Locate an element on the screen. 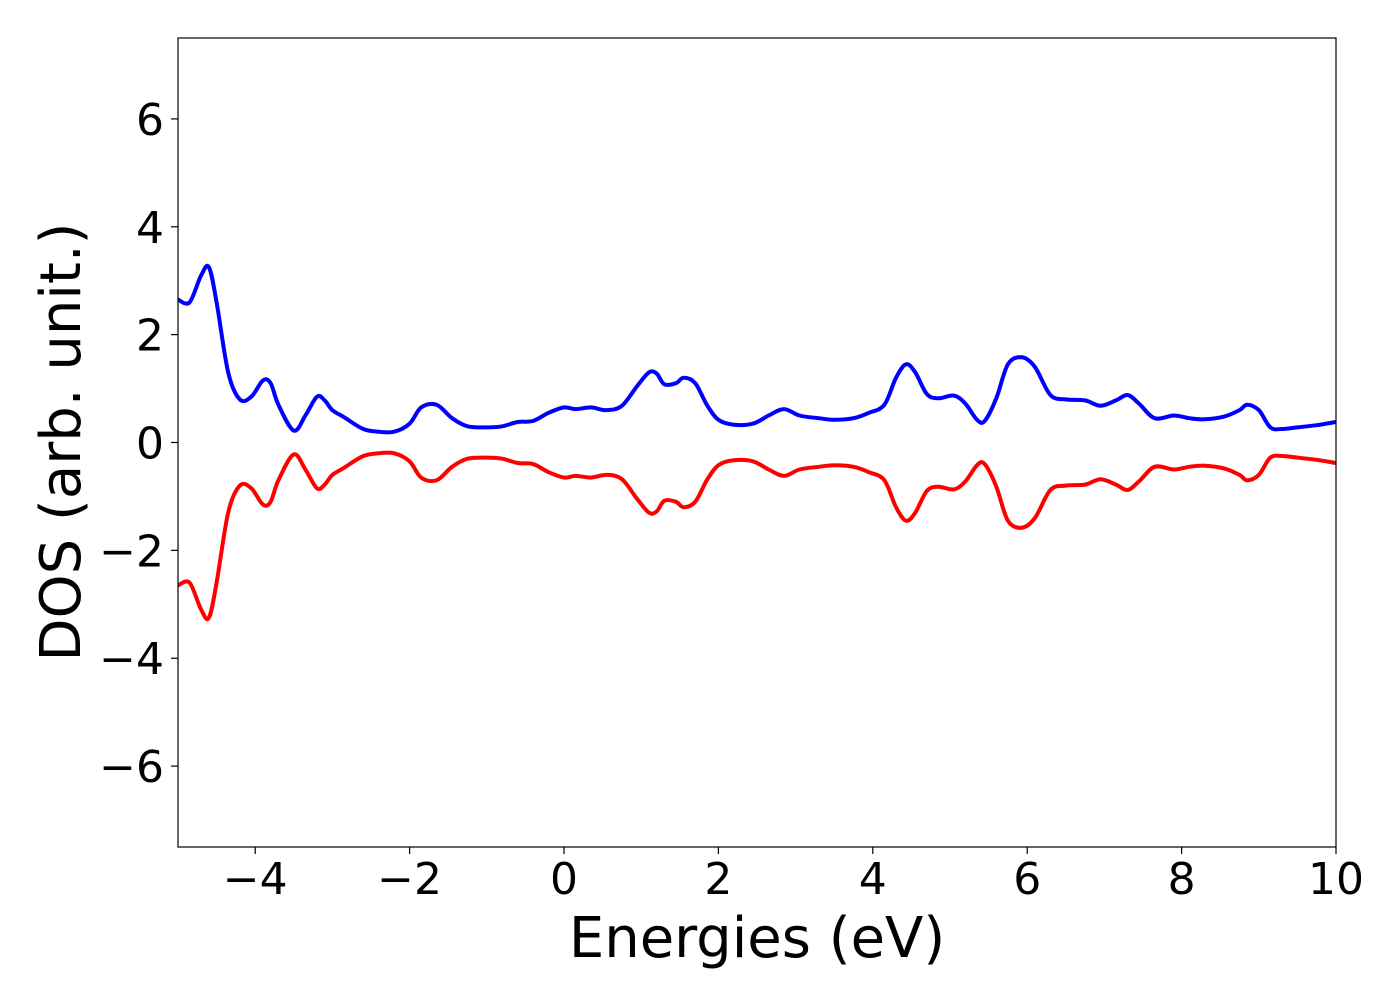  x-axis-ticks: −4 −2 0 2 4 6 8 10 is located at coordinates (793, 876).